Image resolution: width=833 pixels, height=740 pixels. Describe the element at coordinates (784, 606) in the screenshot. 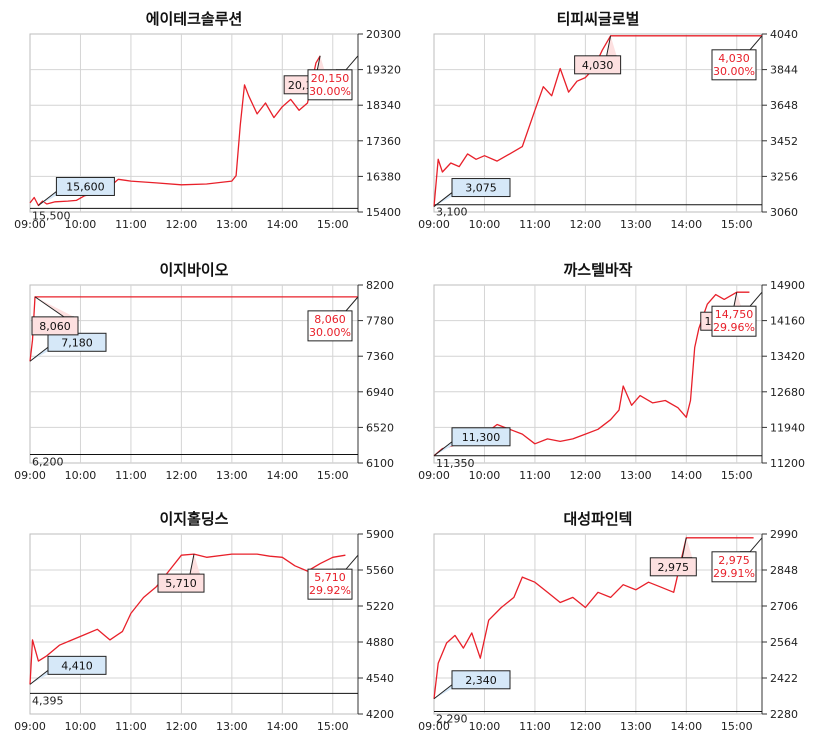

I see `y-tick-label: 2706` at that location.